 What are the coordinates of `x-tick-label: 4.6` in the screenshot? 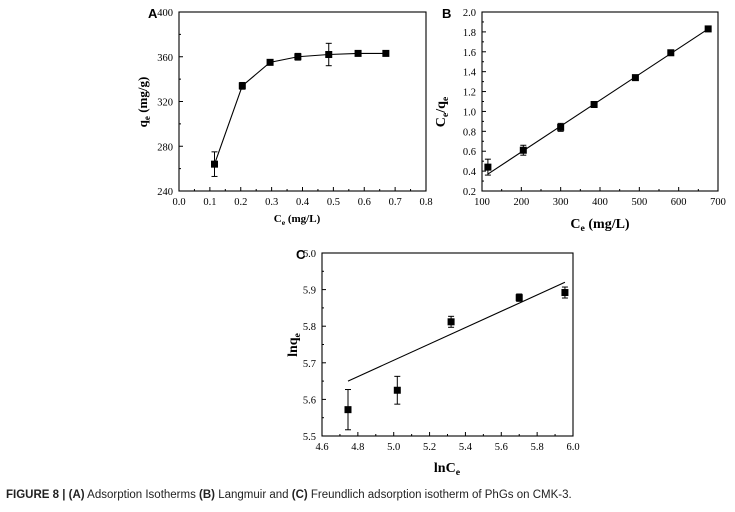 It's located at (321, 447).